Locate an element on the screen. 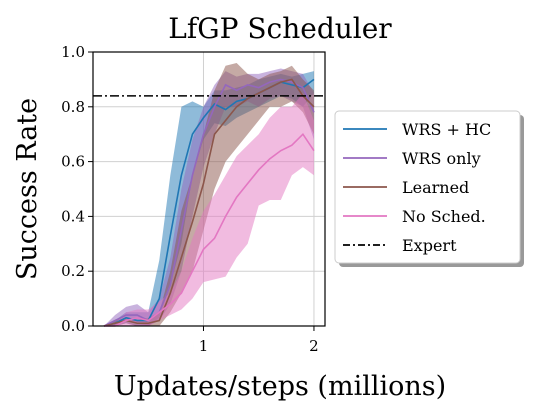  y-tick-label-4: 0.8 is located at coordinates (73, 107).